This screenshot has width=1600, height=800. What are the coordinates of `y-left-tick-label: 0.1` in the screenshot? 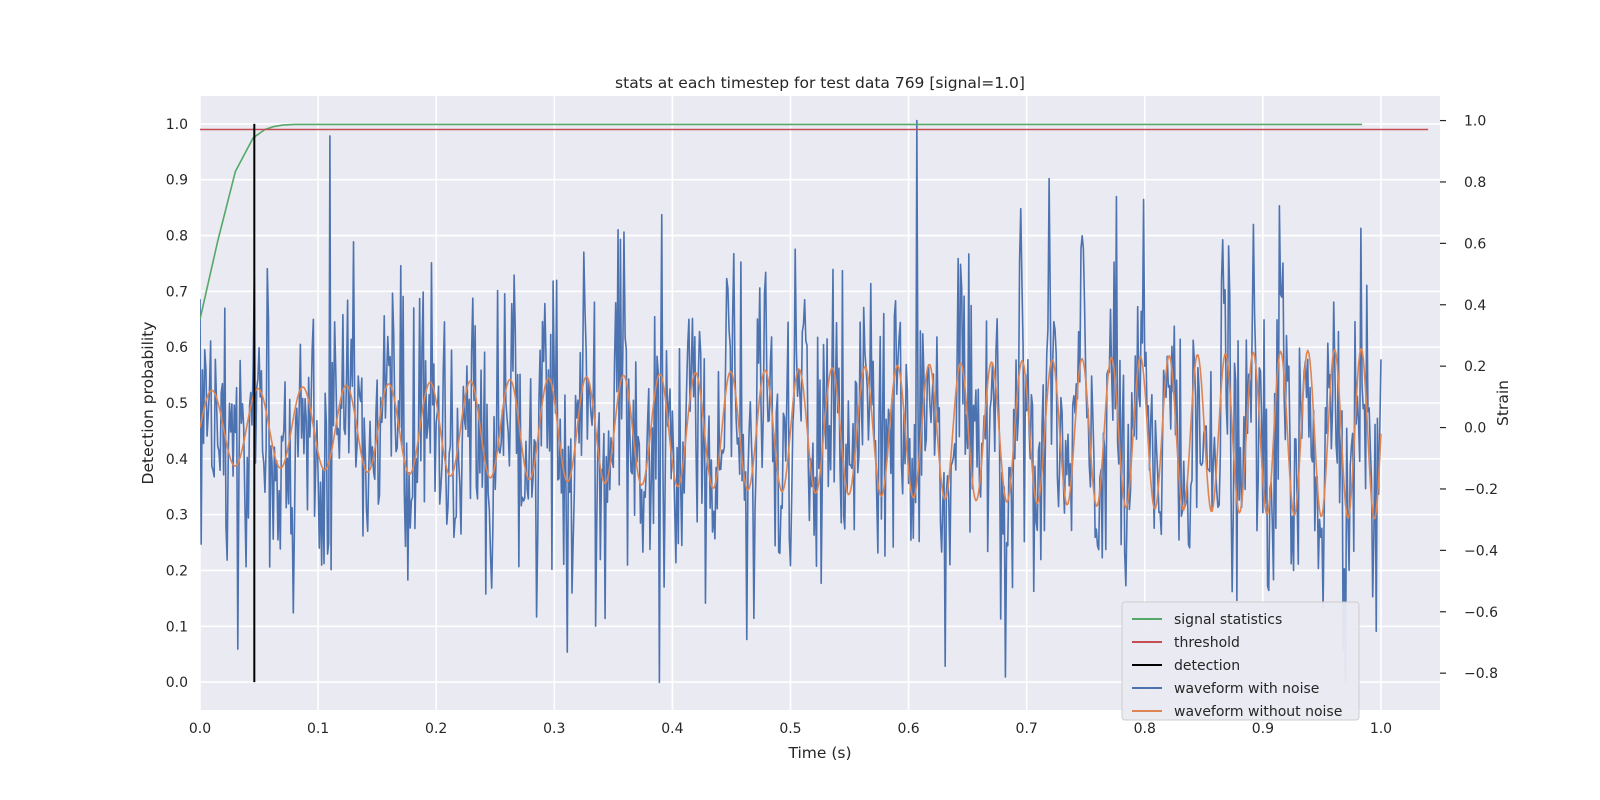 It's located at (177, 627).